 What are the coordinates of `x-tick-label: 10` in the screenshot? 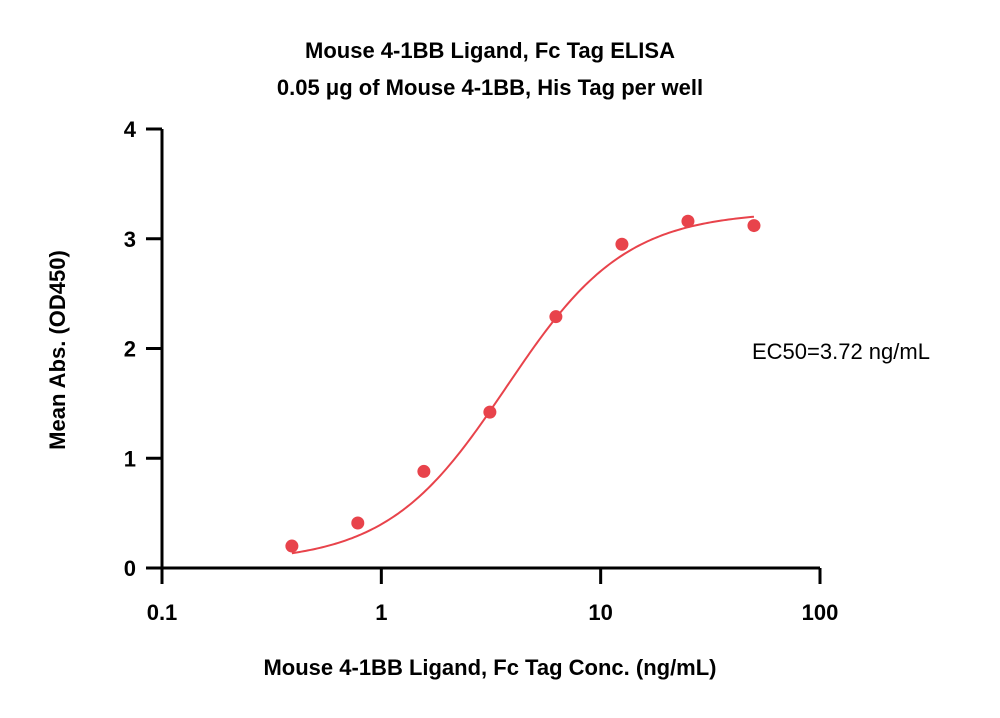 It's located at (600, 612).